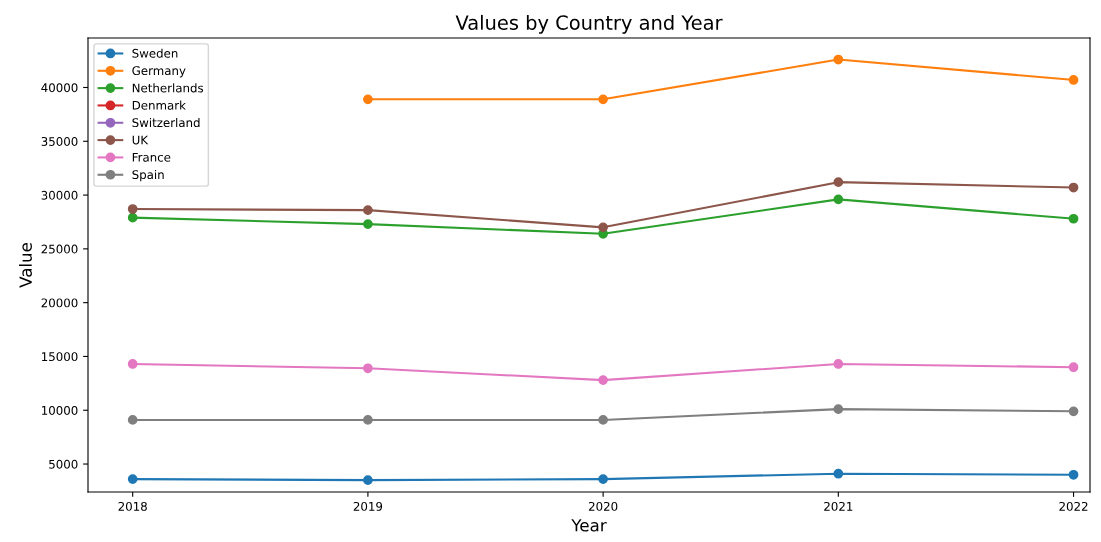 Image resolution: width=1101 pixels, height=542 pixels. I want to click on y-tick-label: 15000, so click(60, 357).